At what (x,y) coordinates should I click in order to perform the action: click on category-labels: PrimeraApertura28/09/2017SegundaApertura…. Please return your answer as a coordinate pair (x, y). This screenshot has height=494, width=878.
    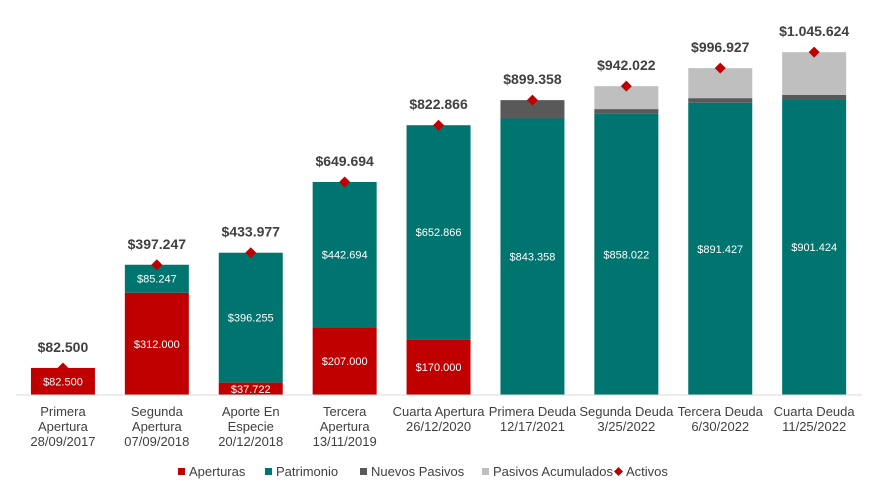
    Looking at the image, I should click on (442, 426).